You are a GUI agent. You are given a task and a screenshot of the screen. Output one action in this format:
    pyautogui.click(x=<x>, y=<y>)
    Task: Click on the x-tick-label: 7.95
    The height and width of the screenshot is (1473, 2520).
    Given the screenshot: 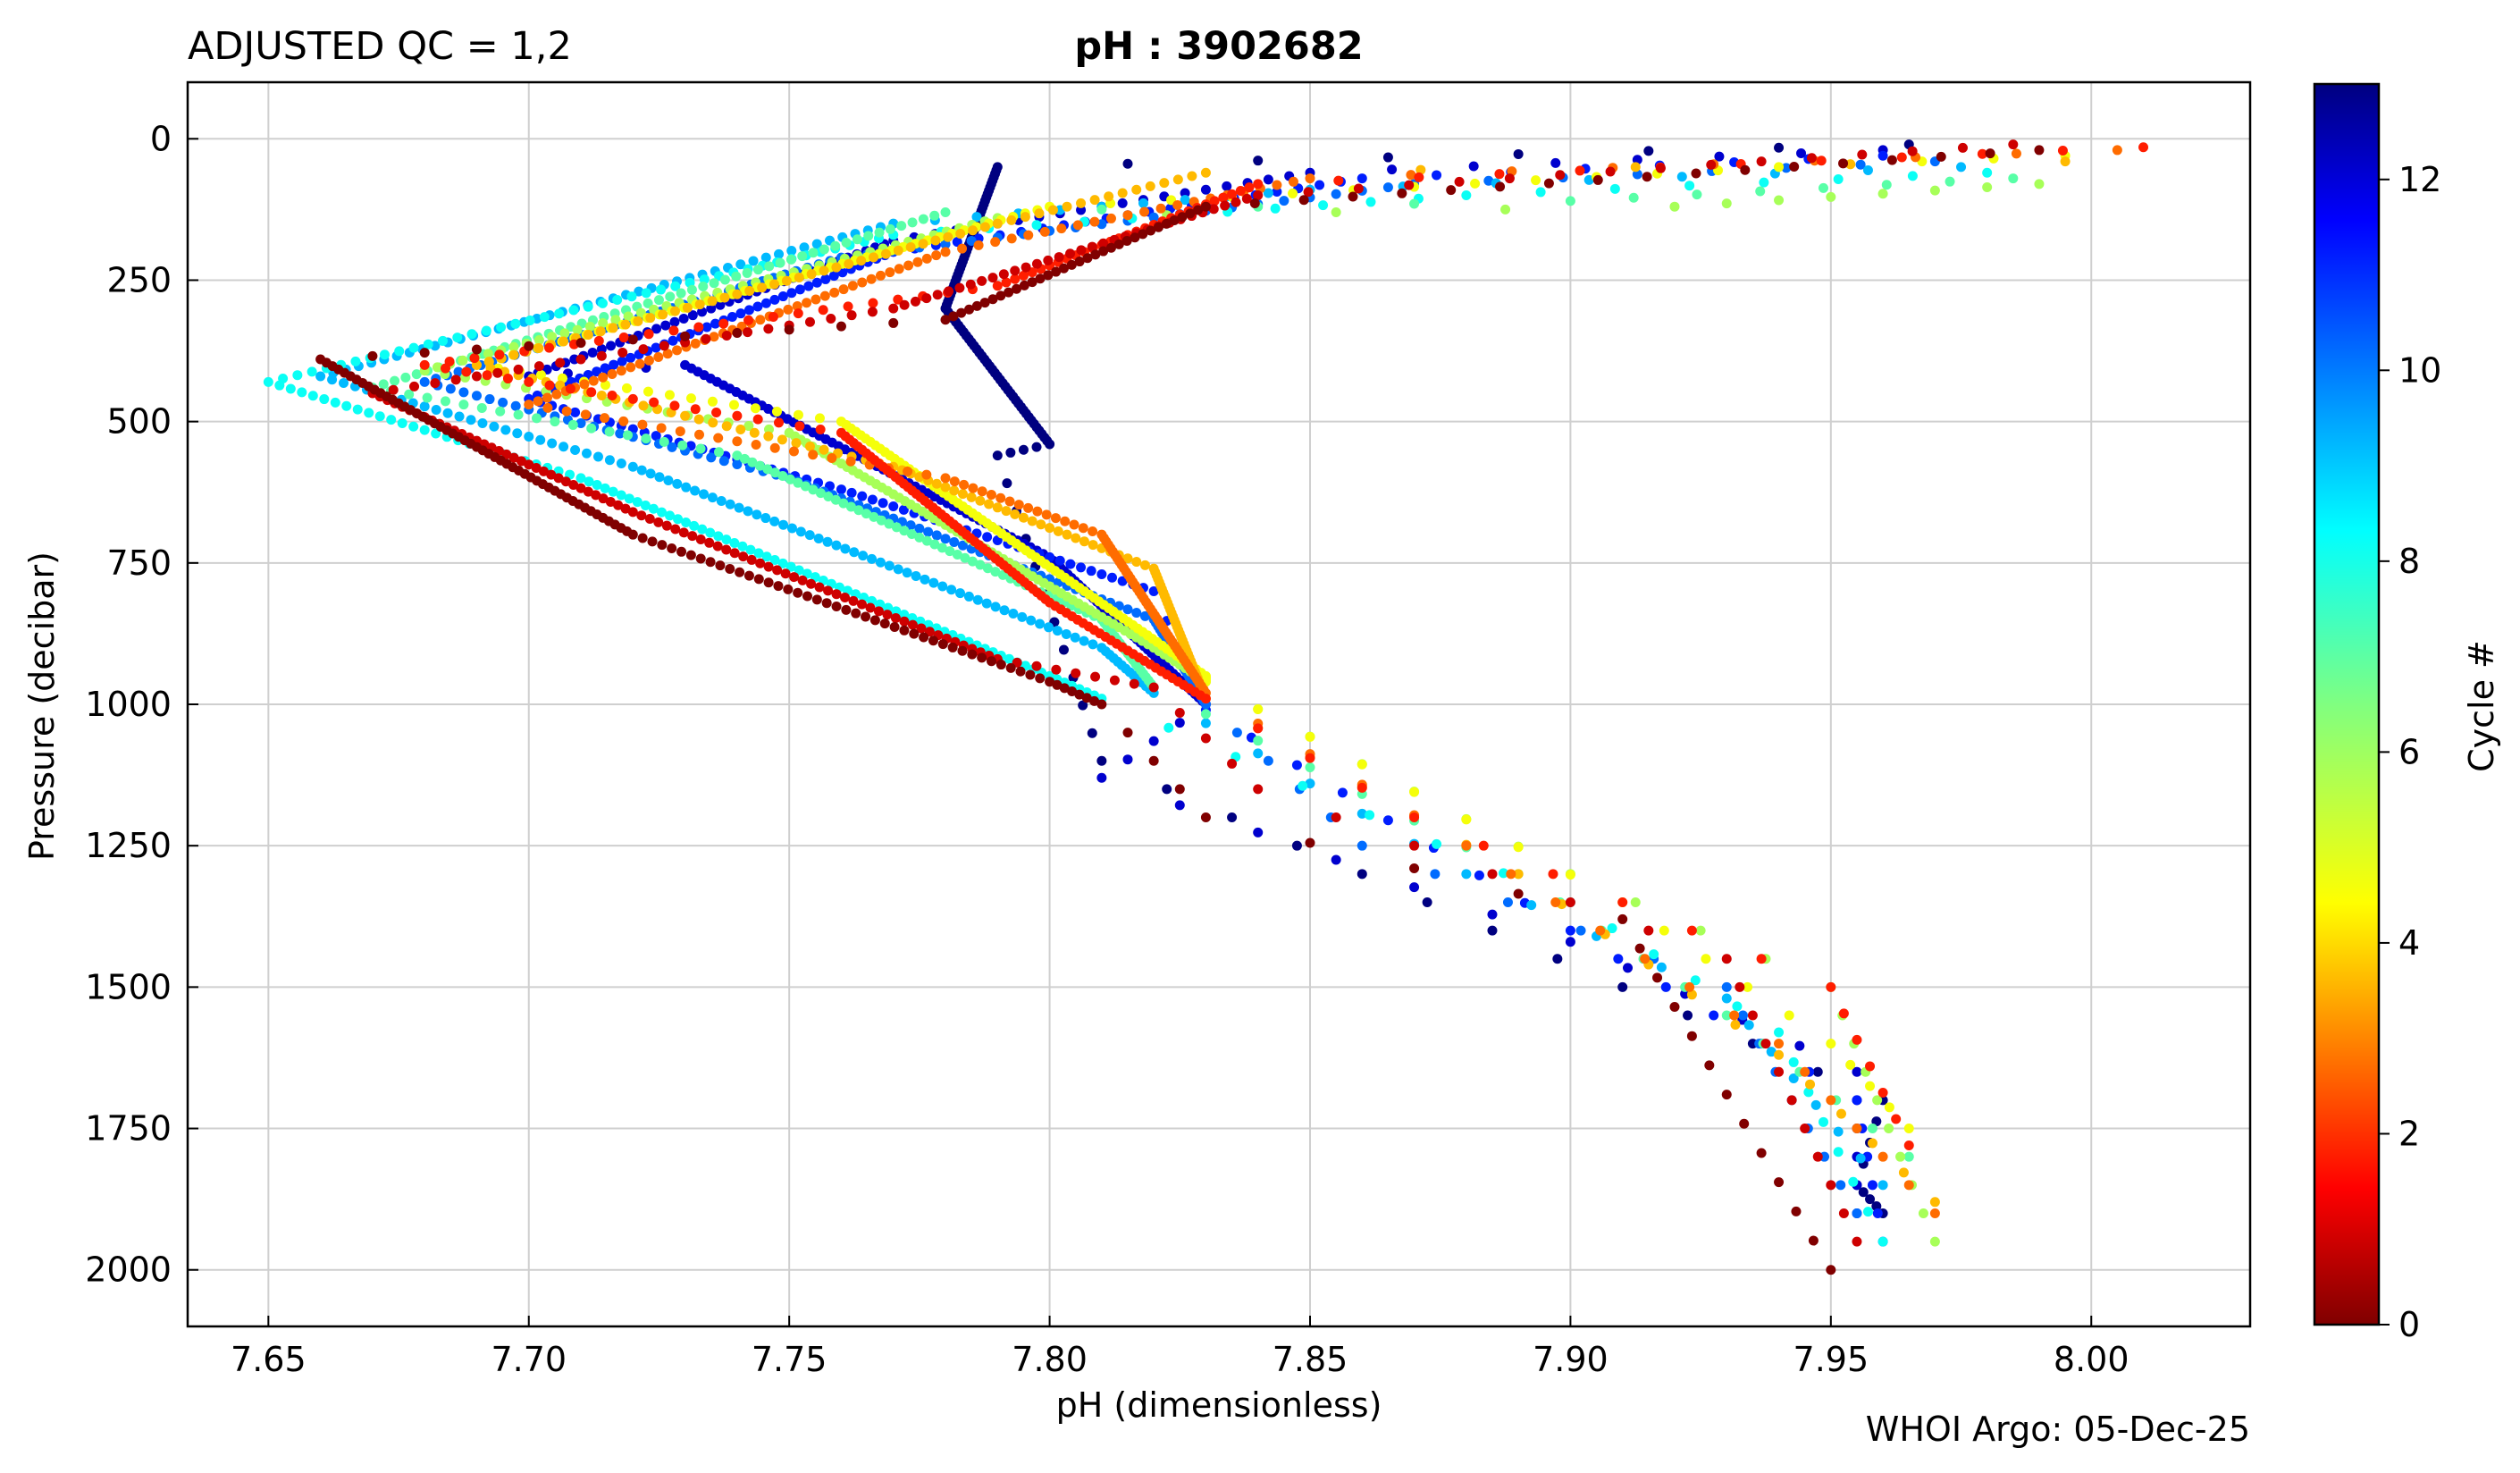 What is the action you would take?
    pyautogui.click(x=1831, y=1359)
    